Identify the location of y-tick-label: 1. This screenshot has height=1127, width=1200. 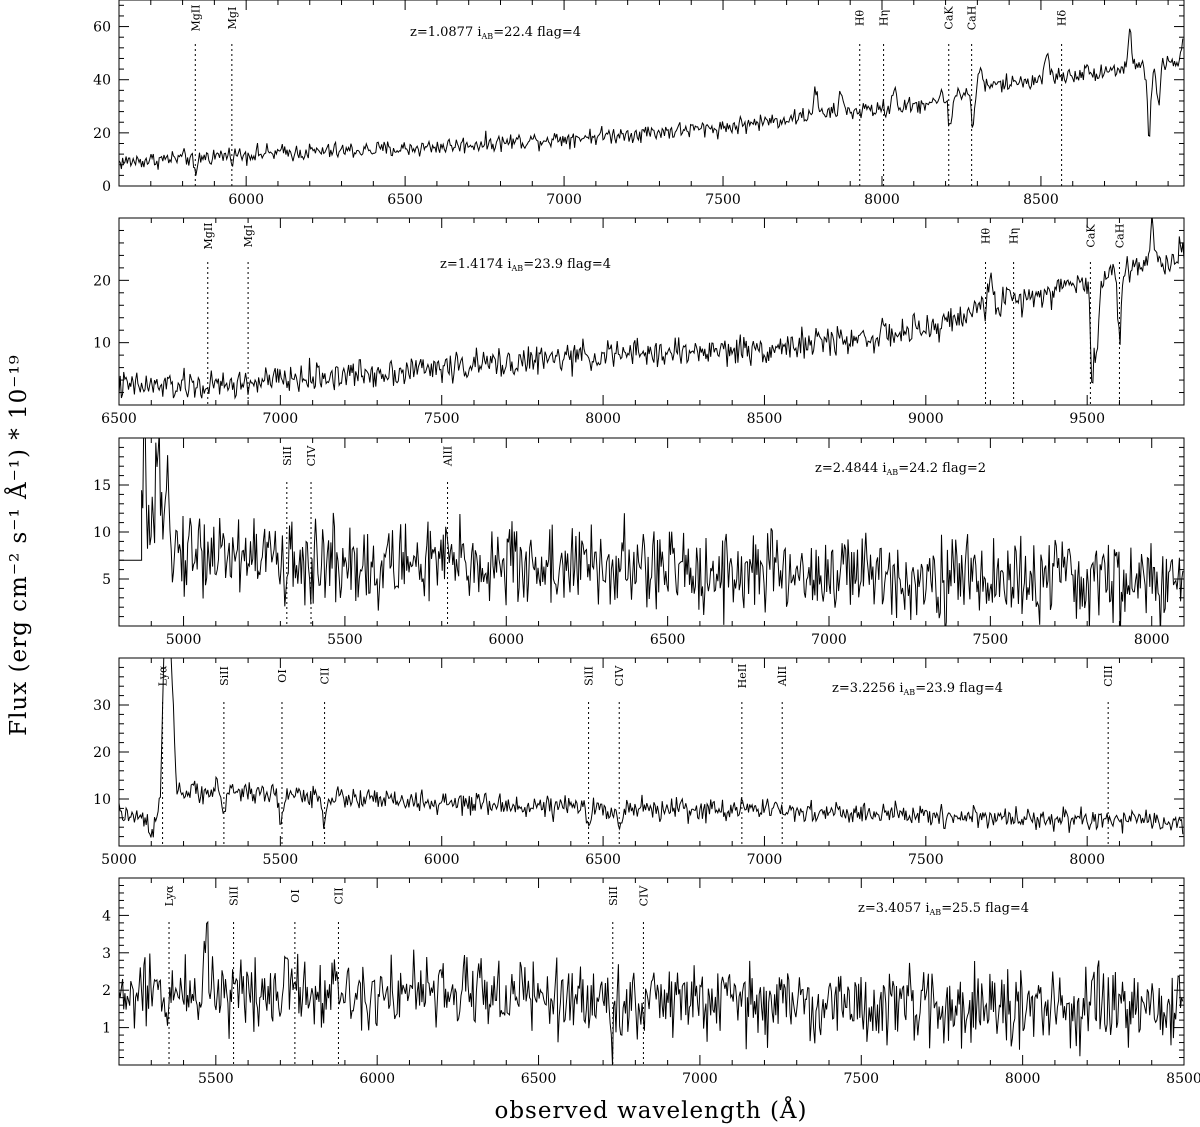
(106, 1029).